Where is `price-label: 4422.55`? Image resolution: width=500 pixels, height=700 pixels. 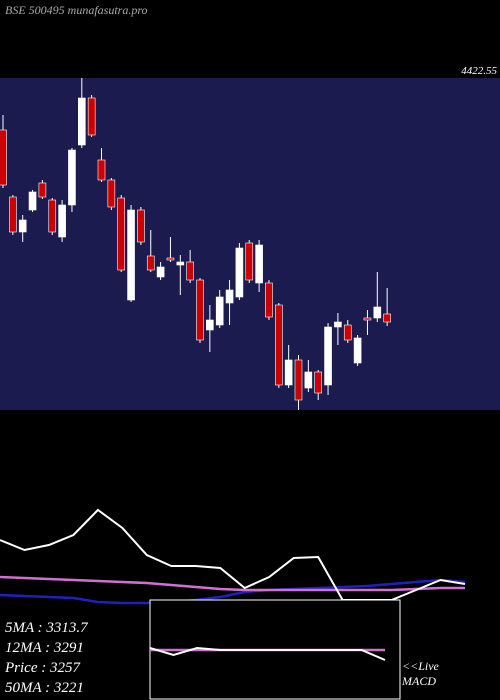
price-label: 4422.55 is located at coordinates (479, 71).